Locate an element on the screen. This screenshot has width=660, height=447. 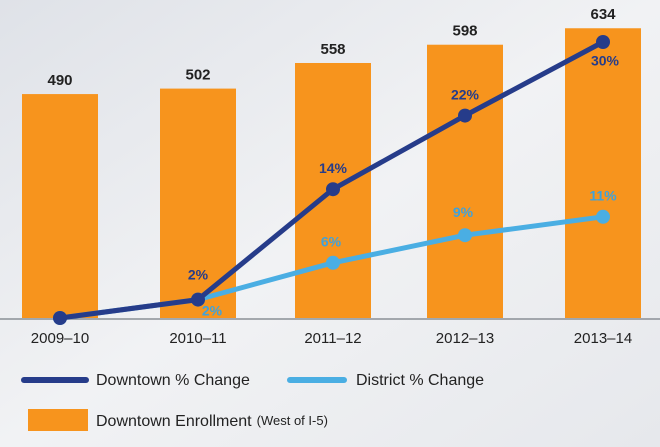
bar-label: 598 is located at coordinates (464, 31).